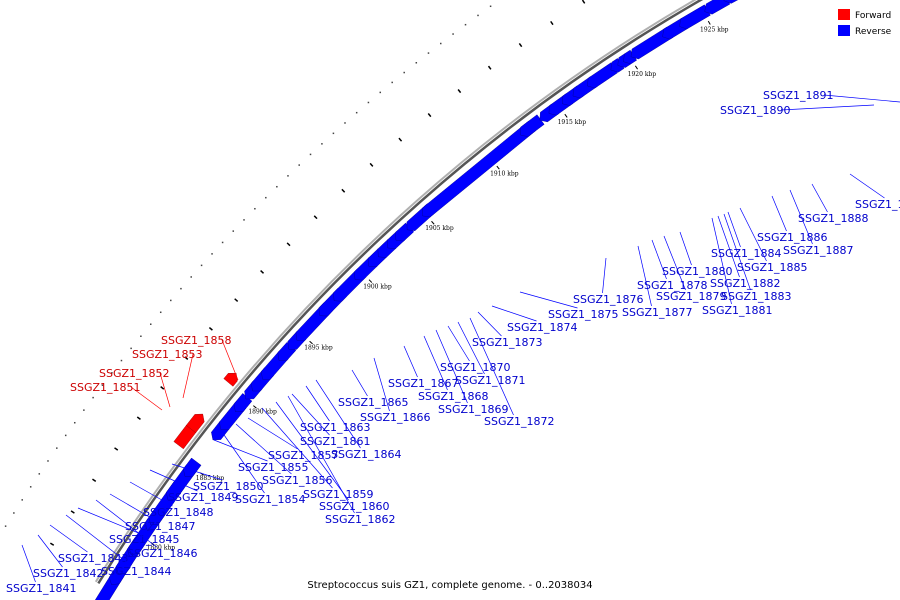 The image size is (900, 600). What do you see at coordinates (608, 299) in the screenshot?
I see `gene-label: SSGZ1_1876` at bounding box center [608, 299].